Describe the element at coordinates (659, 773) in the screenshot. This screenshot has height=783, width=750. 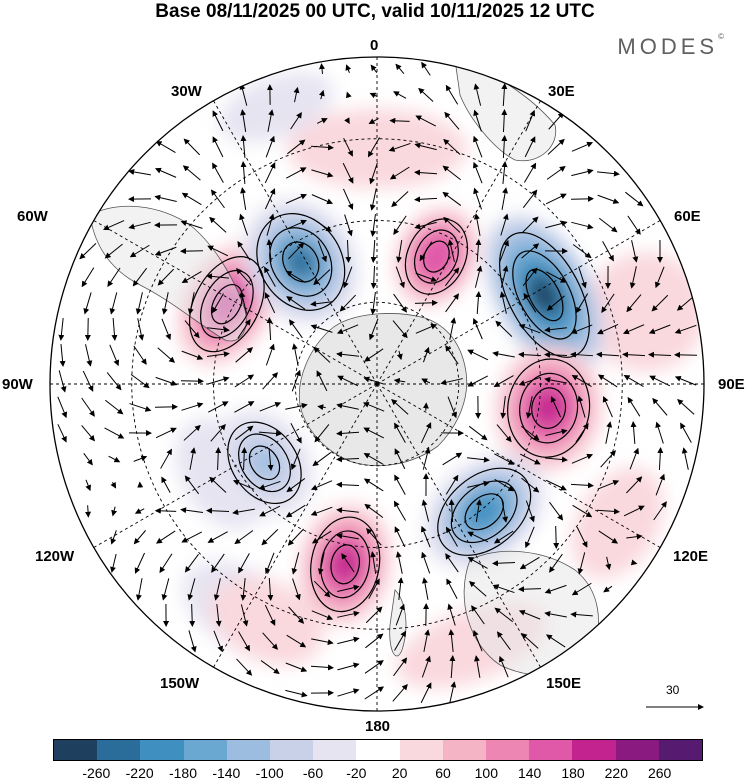
I see `colorbar-tick-label: 260` at that location.